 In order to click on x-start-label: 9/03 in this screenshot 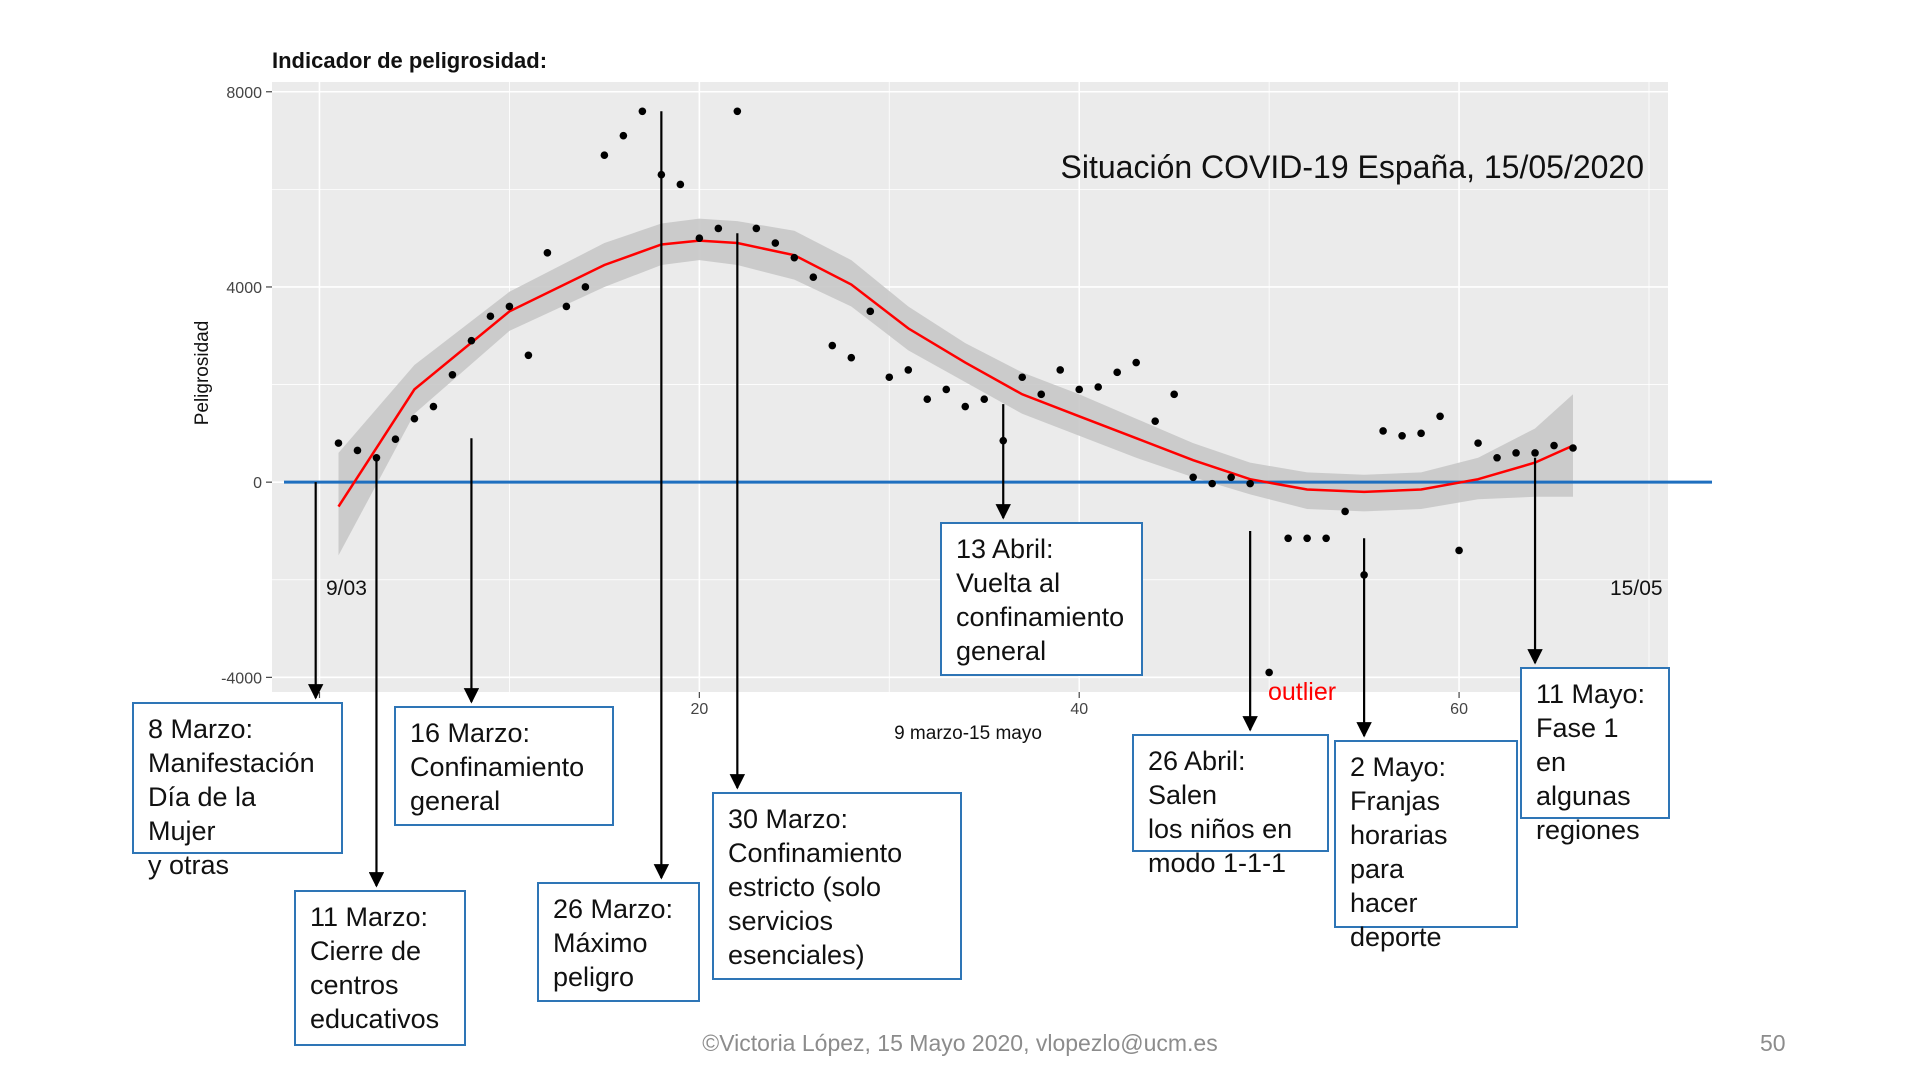, I will do `click(346, 588)`.